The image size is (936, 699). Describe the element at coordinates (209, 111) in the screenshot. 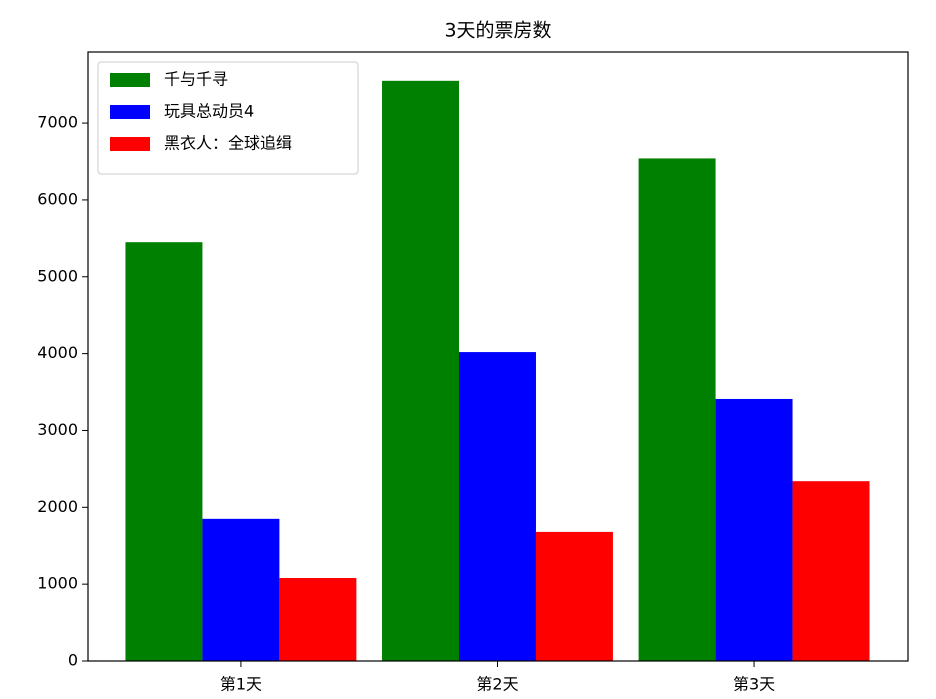

I see `legend-label: 玩具总动员4` at that location.